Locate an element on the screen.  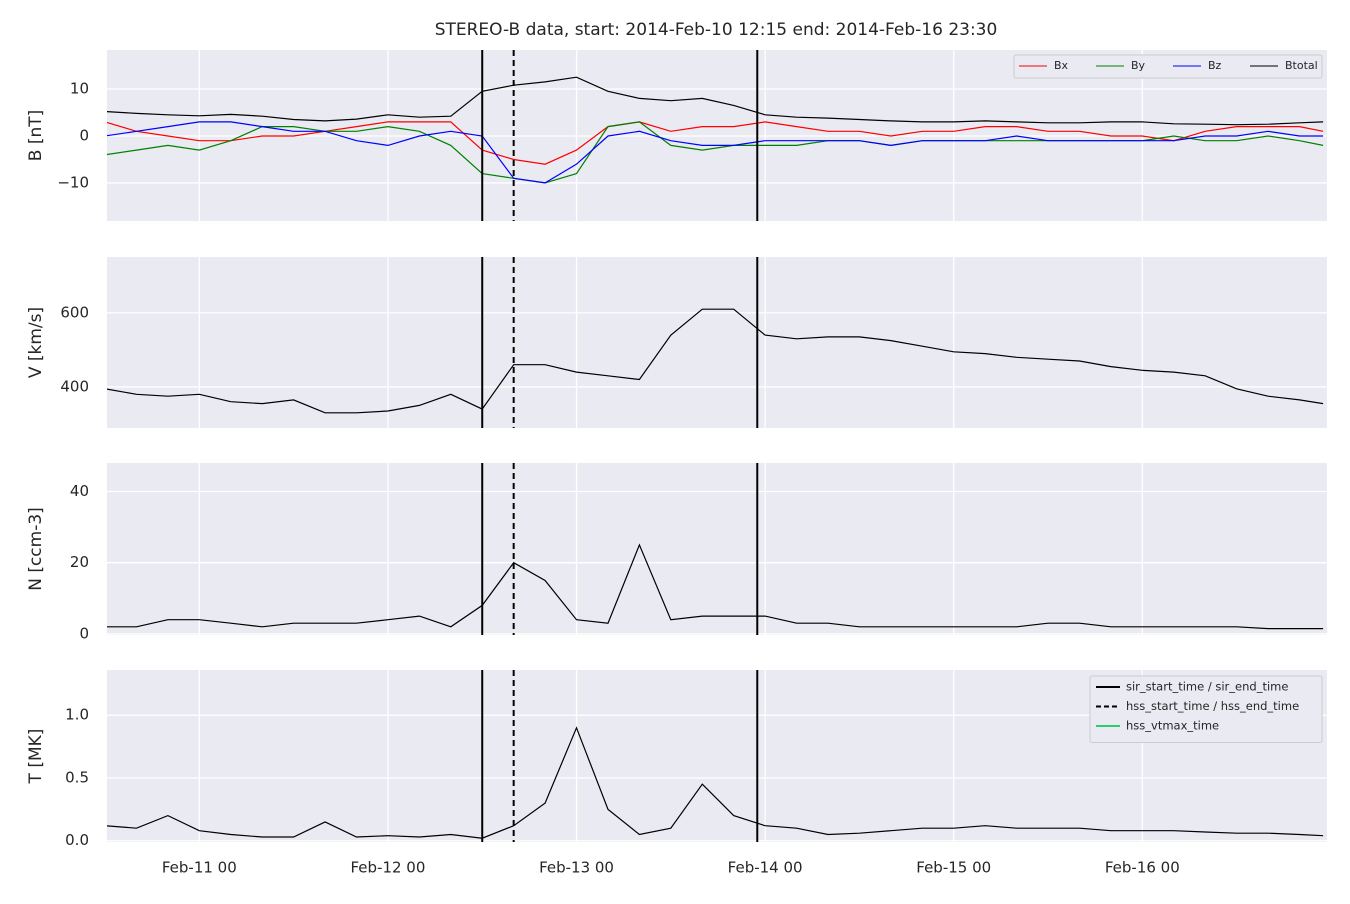
y-tick-label: −10 is located at coordinates (73, 182).